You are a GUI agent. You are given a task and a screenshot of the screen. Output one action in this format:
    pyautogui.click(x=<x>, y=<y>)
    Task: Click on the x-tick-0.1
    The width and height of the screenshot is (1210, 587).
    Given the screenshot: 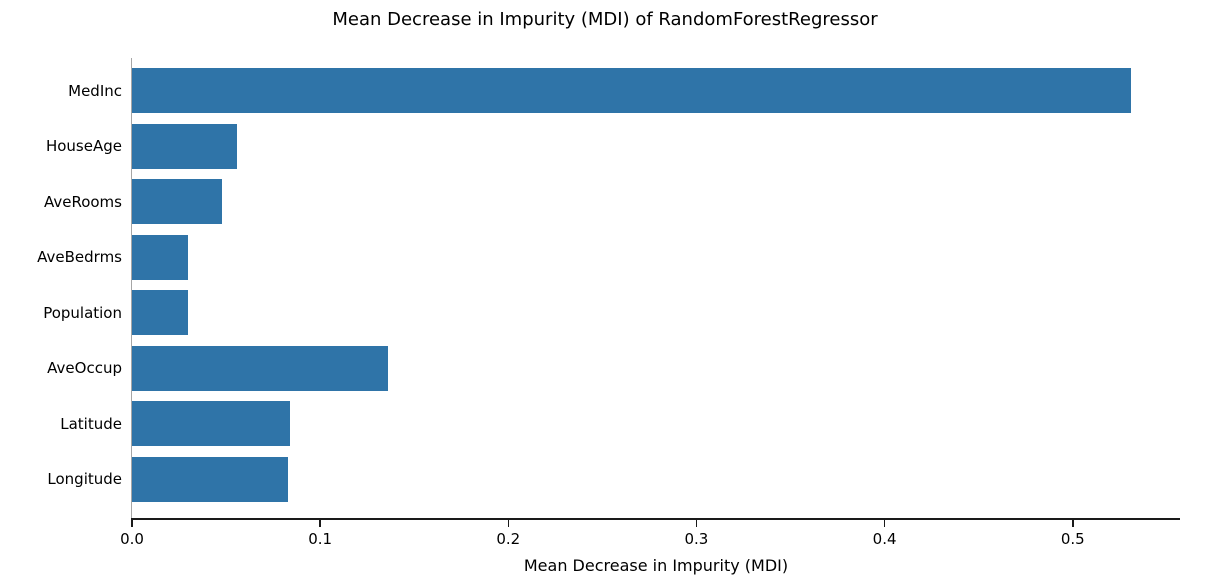 What is the action you would take?
    pyautogui.click(x=320, y=523)
    